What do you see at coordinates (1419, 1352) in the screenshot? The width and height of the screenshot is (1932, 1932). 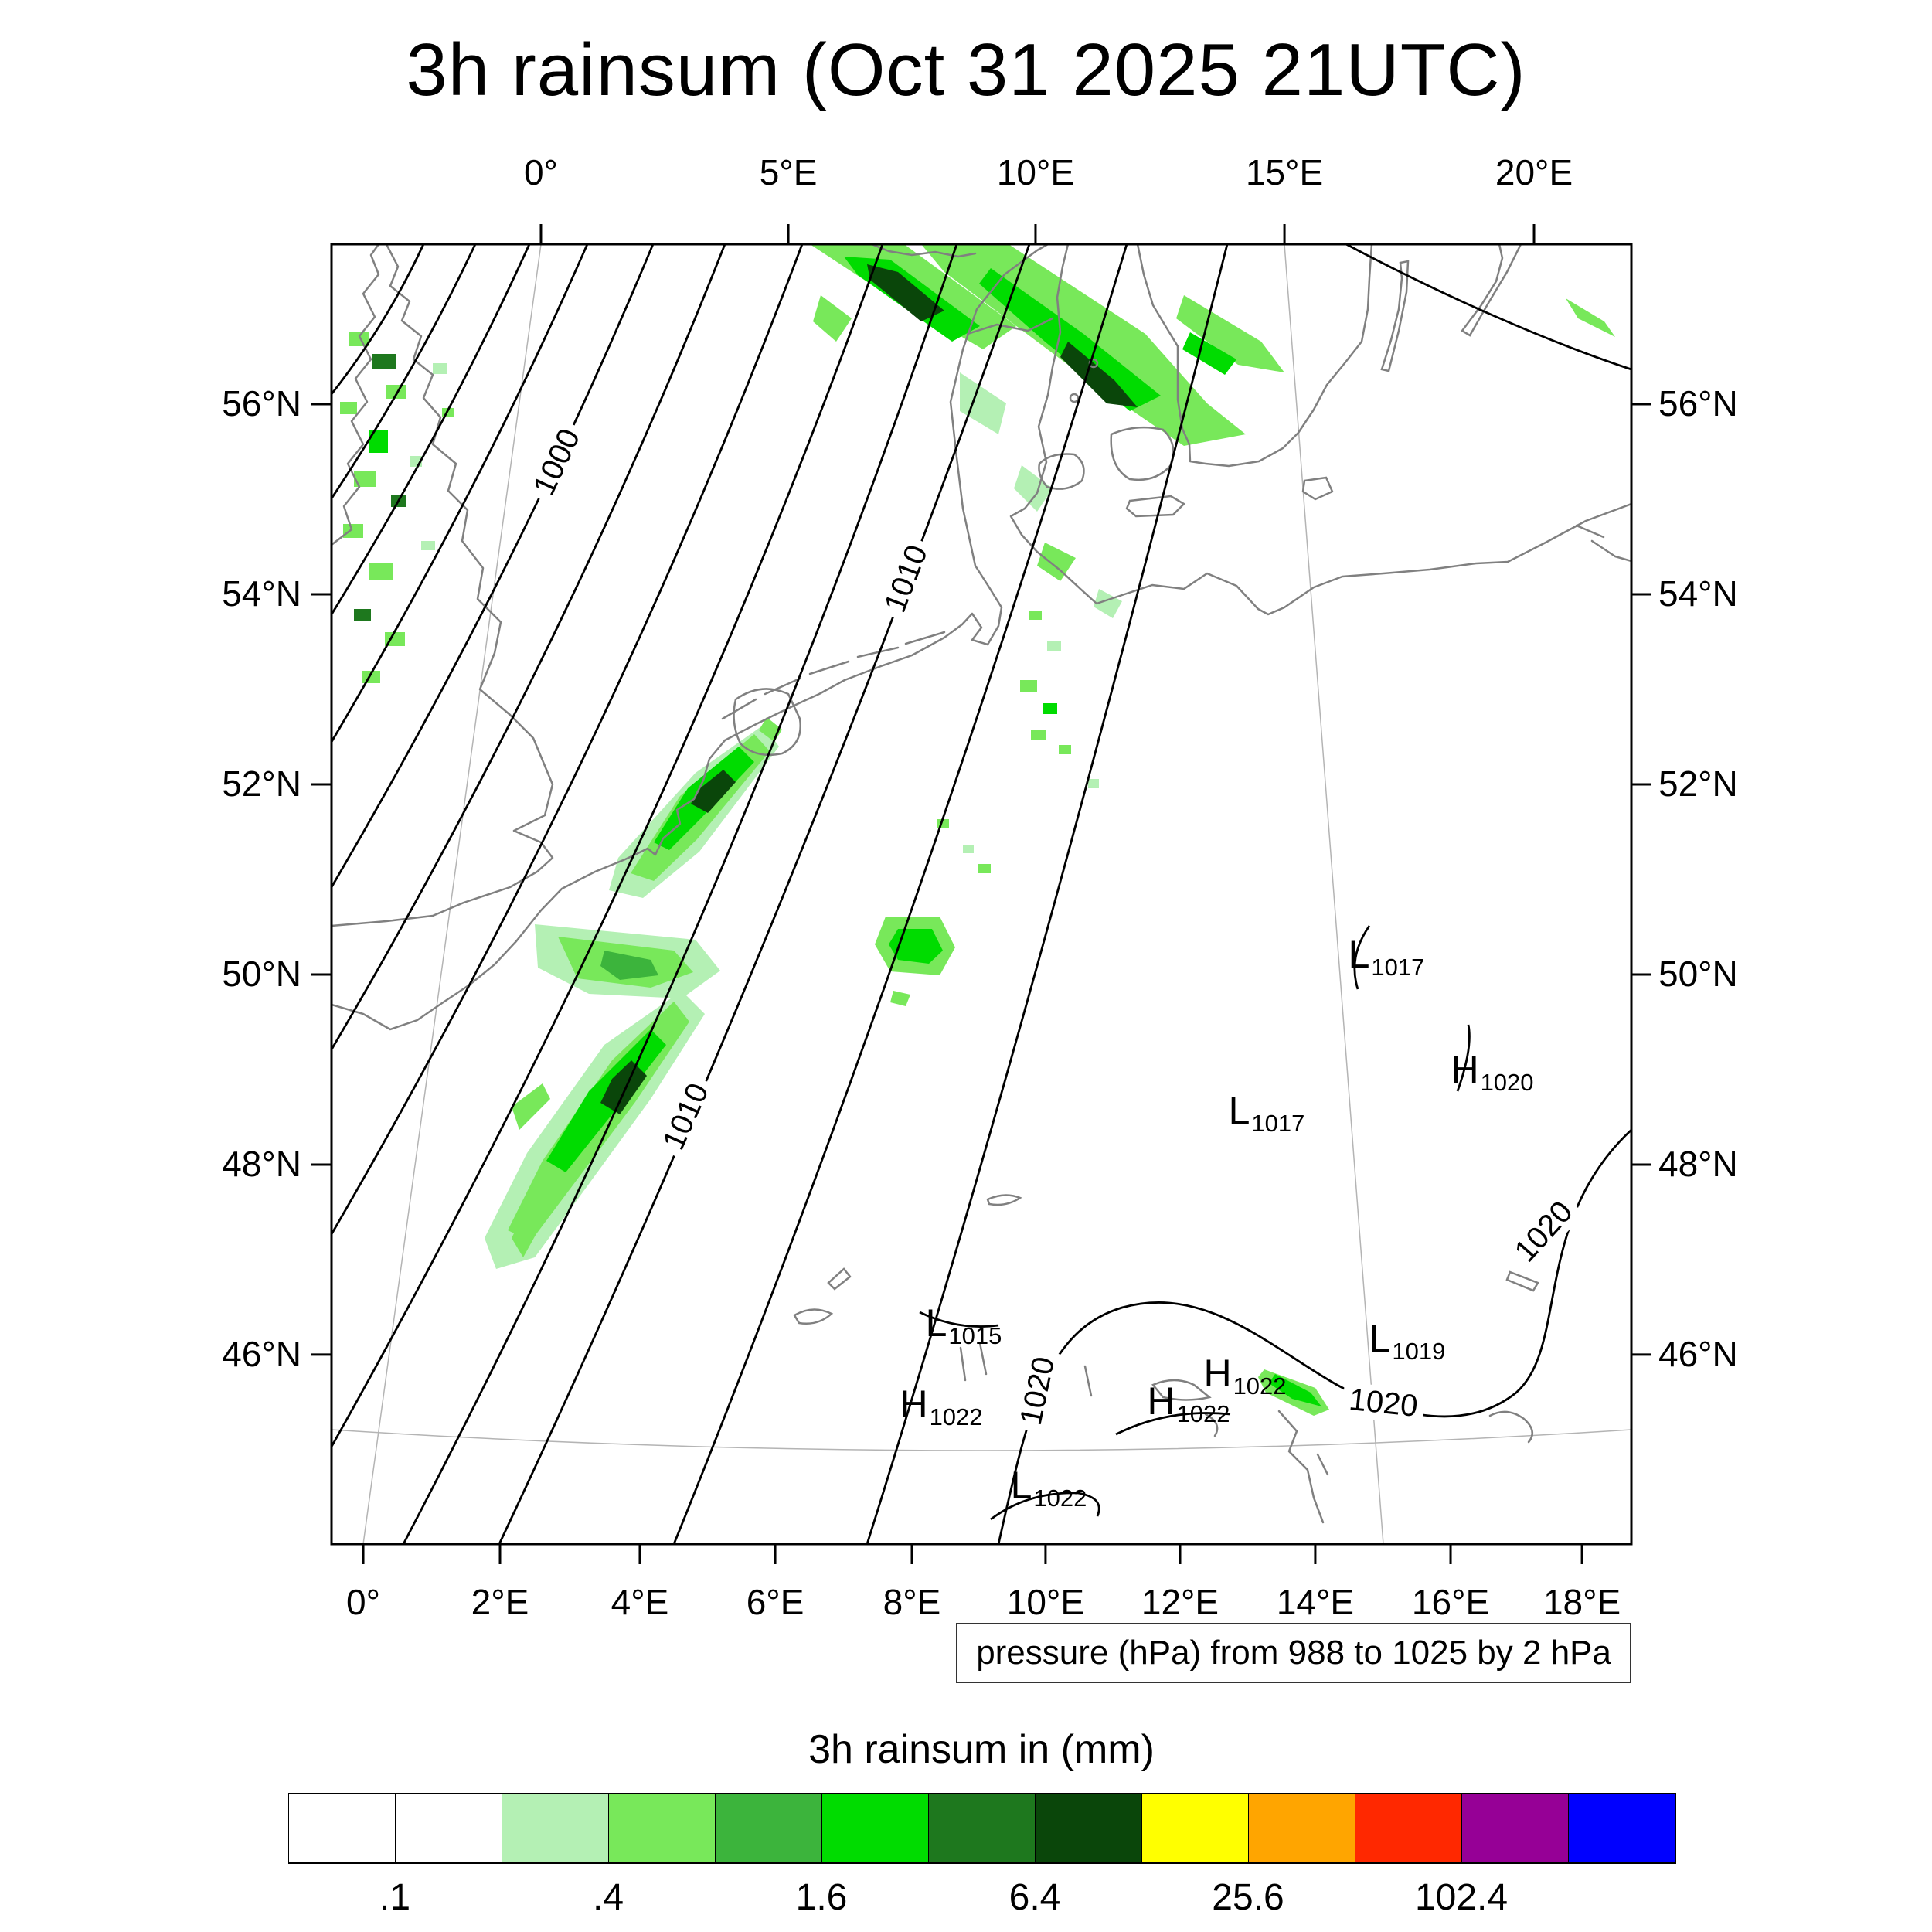 I see `pressure-value: 1019` at bounding box center [1419, 1352].